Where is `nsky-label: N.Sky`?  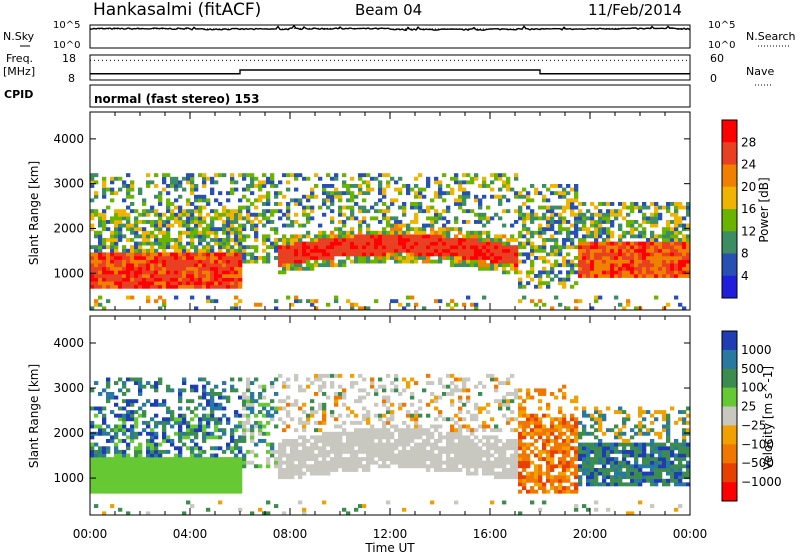 nsky-label: N.Sky is located at coordinates (19, 36).